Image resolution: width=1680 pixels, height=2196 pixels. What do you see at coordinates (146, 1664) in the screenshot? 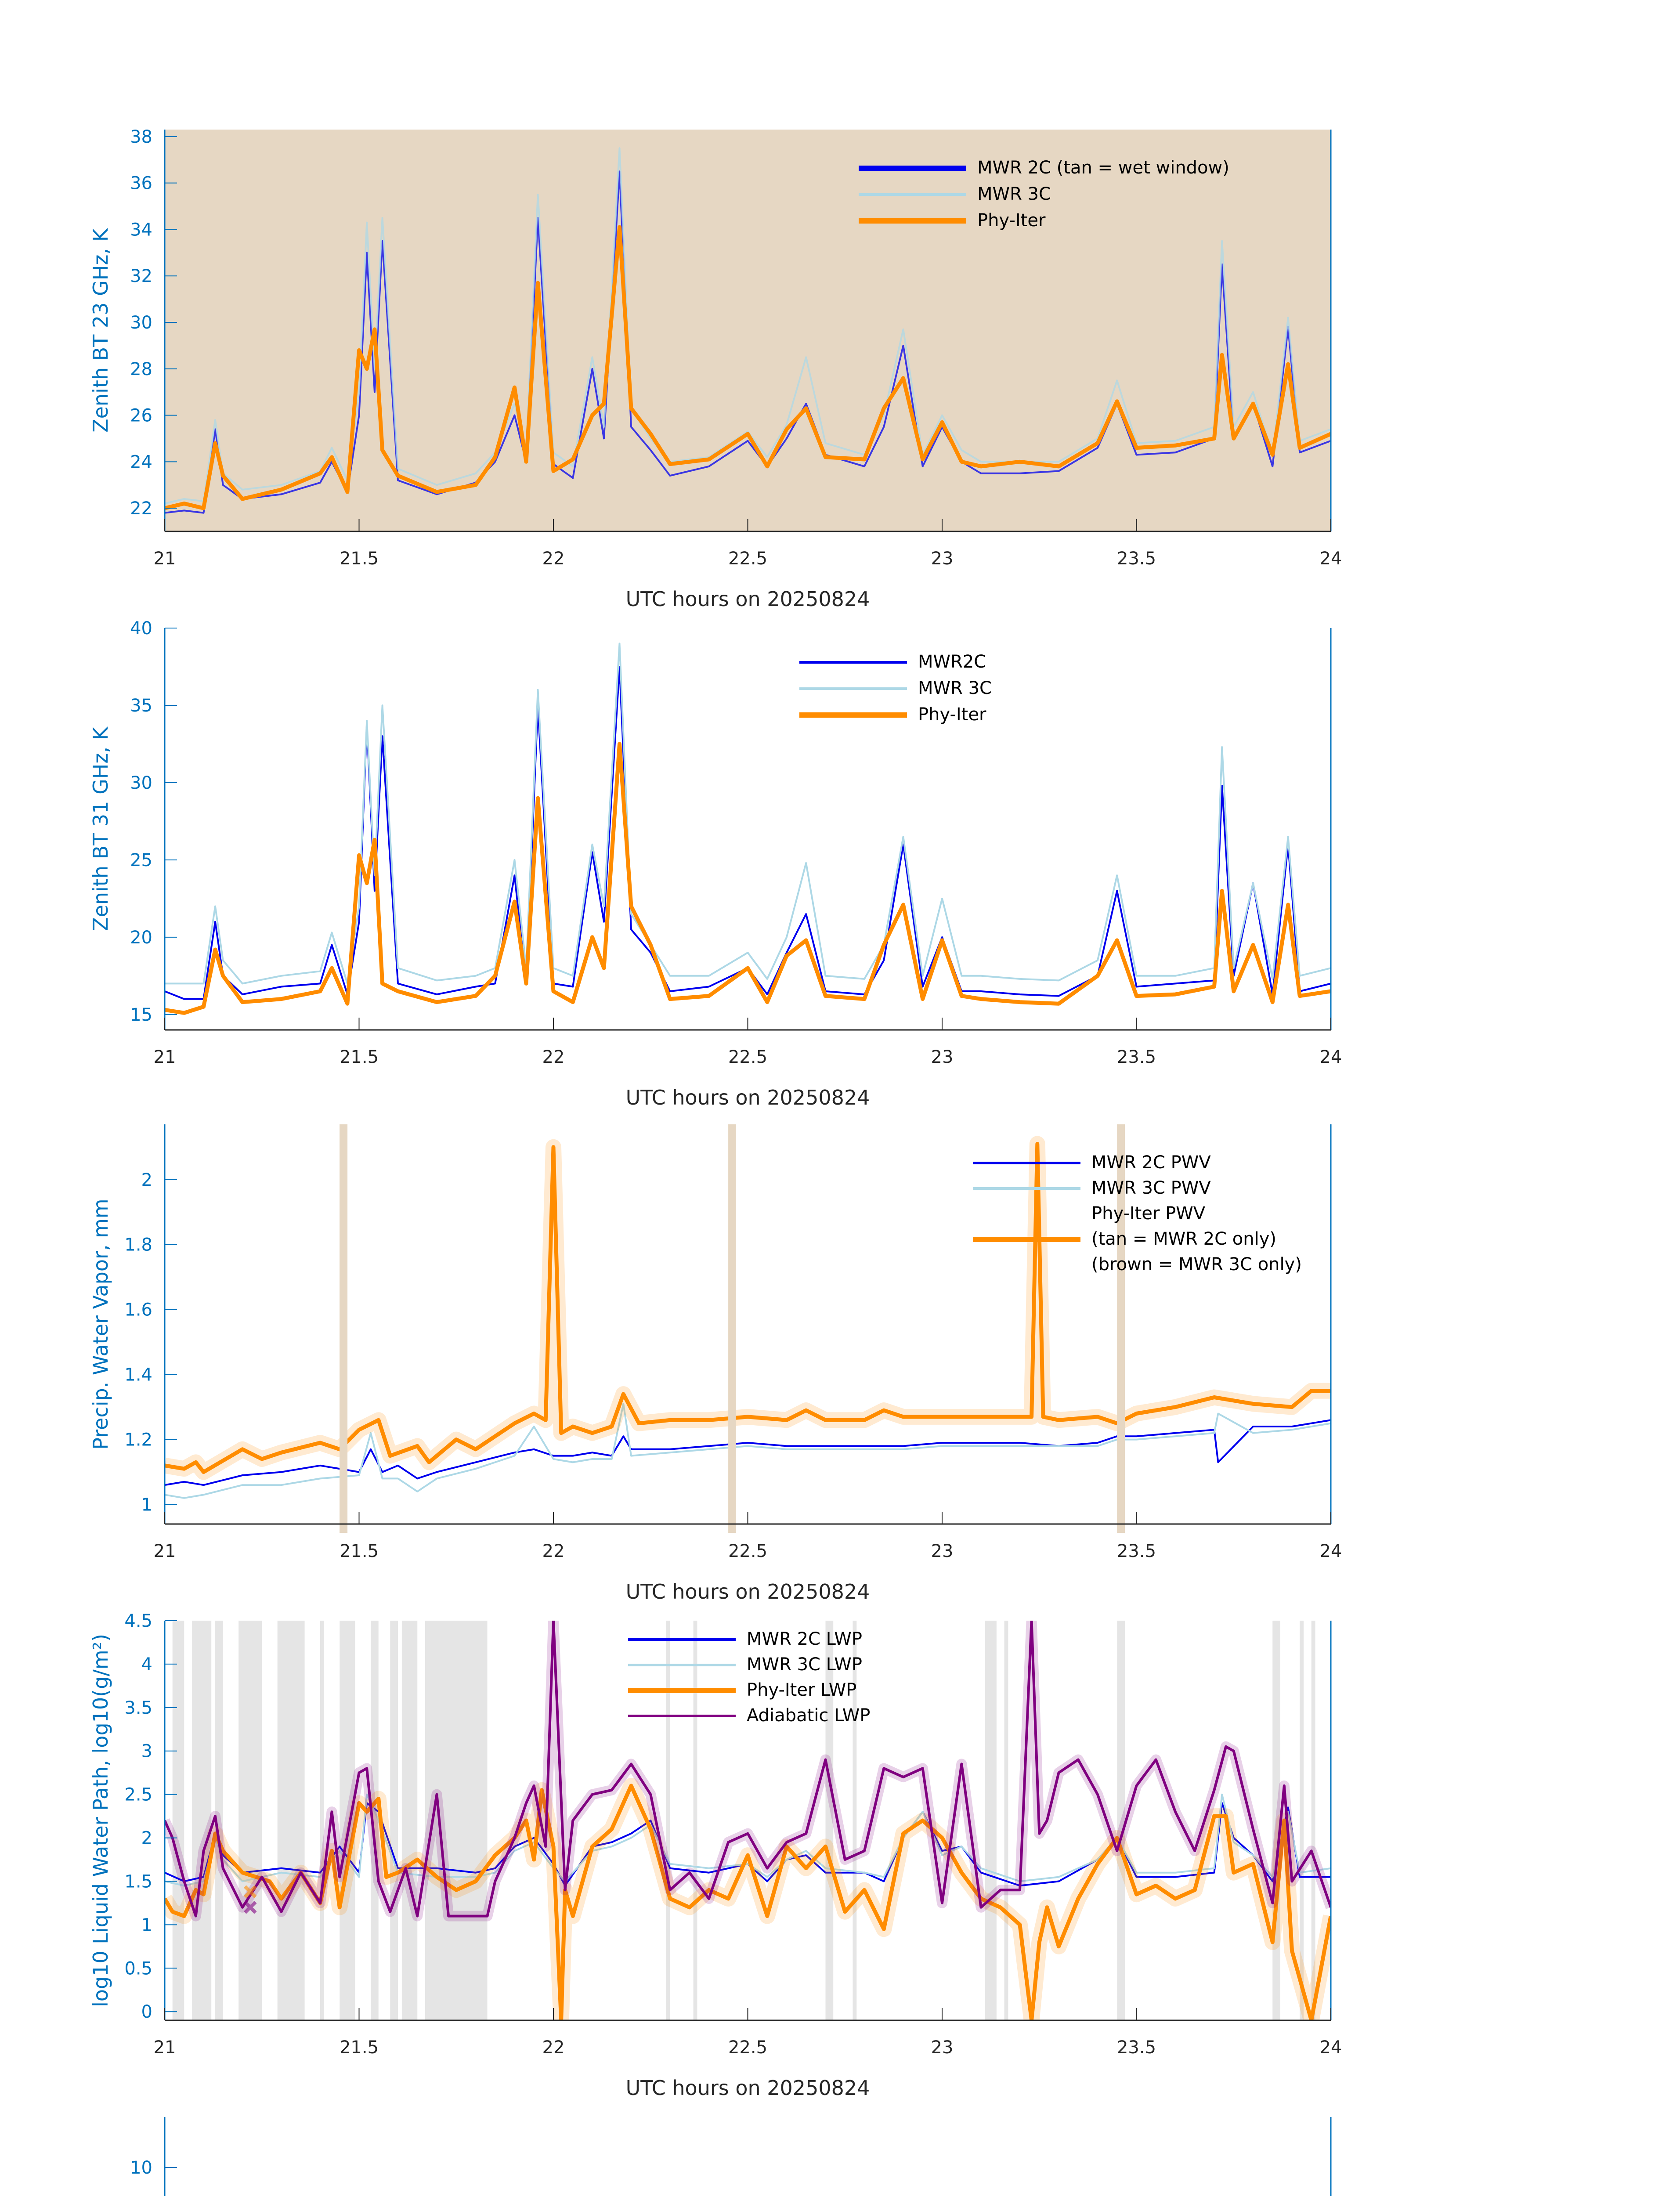
I see `y-tick-label: 4` at bounding box center [146, 1664].